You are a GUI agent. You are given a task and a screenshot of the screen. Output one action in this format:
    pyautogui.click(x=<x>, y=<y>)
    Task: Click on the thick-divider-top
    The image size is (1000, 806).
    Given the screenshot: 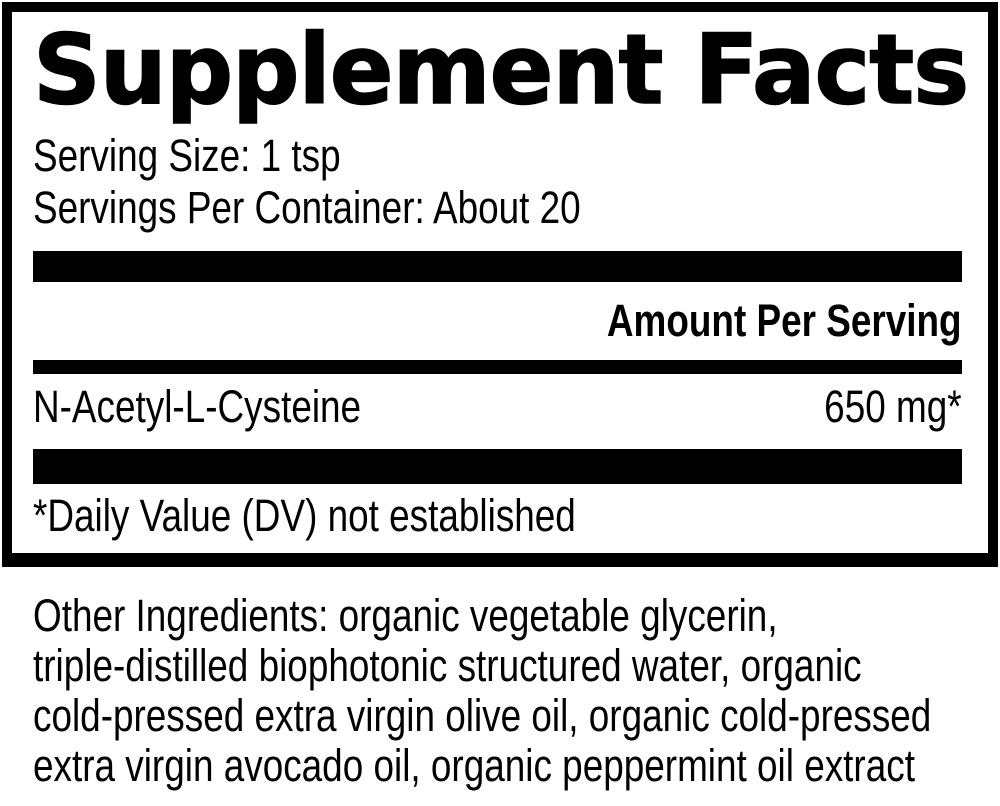 What is the action you would take?
    pyautogui.click(x=497, y=266)
    